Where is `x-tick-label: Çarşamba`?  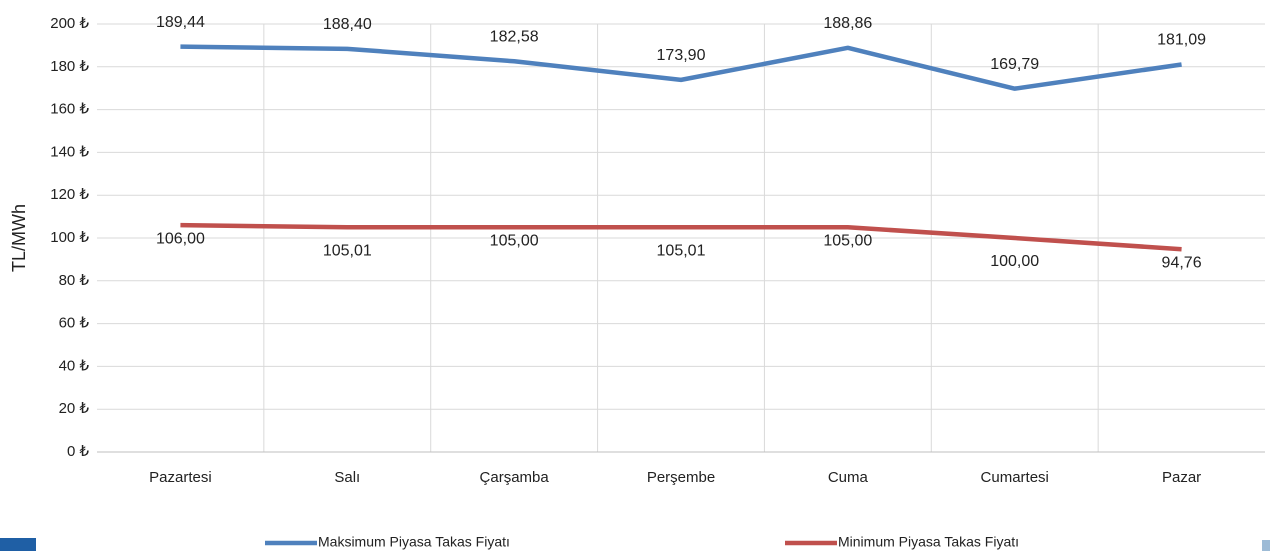 x-tick-label: Çarşamba is located at coordinates (515, 477).